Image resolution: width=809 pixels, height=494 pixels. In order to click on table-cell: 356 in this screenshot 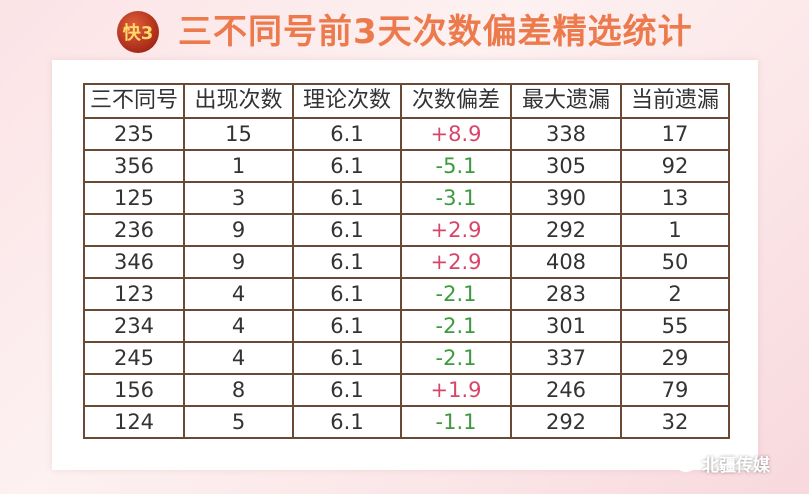, I will do `click(134, 166)`.